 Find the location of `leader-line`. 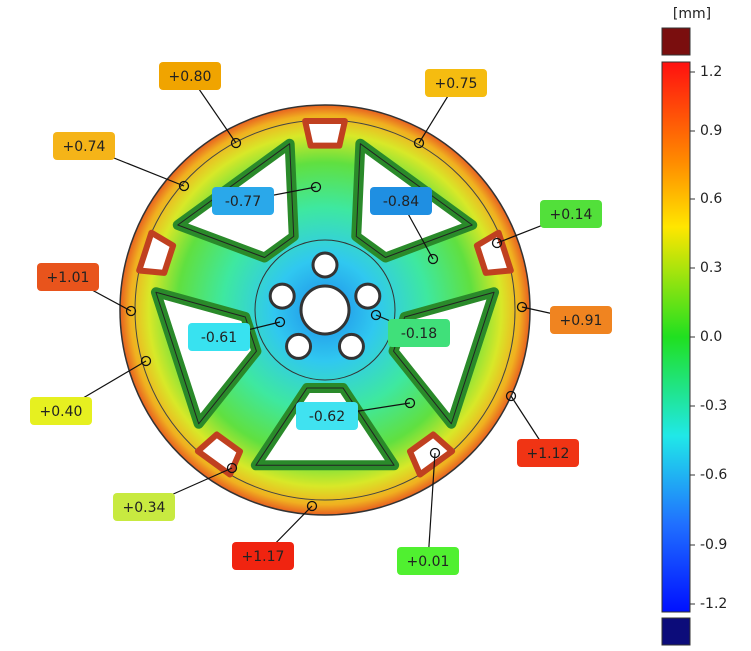

leader-line is located at coordinates (431, 507).